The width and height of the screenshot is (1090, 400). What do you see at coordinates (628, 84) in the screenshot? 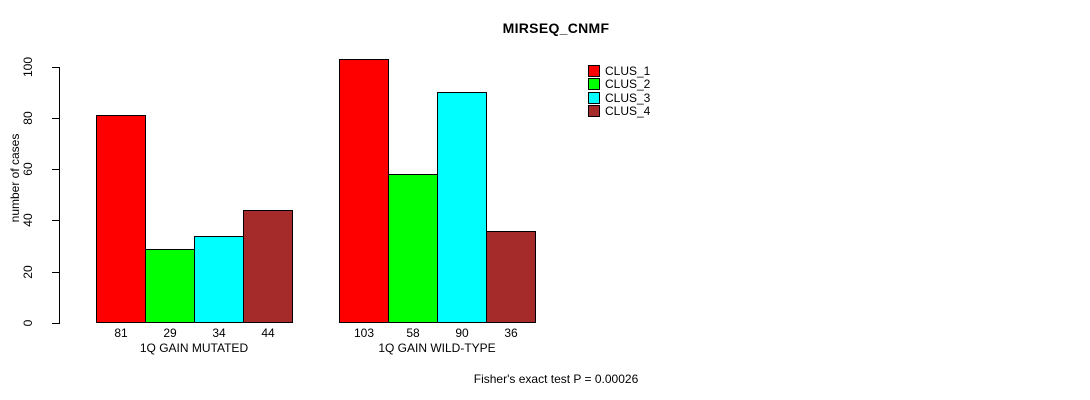
I see `legend-label: CLUS_2` at bounding box center [628, 84].